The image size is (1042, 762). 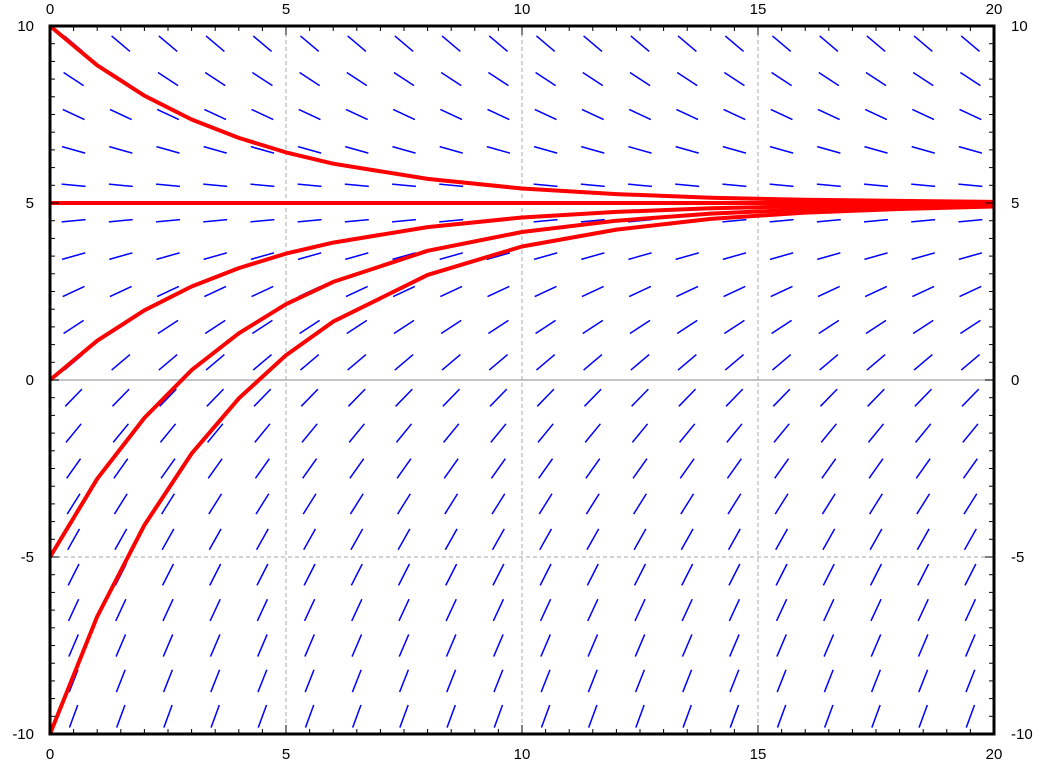 I want to click on y-tick-label-right: 10, so click(x=1019, y=26).